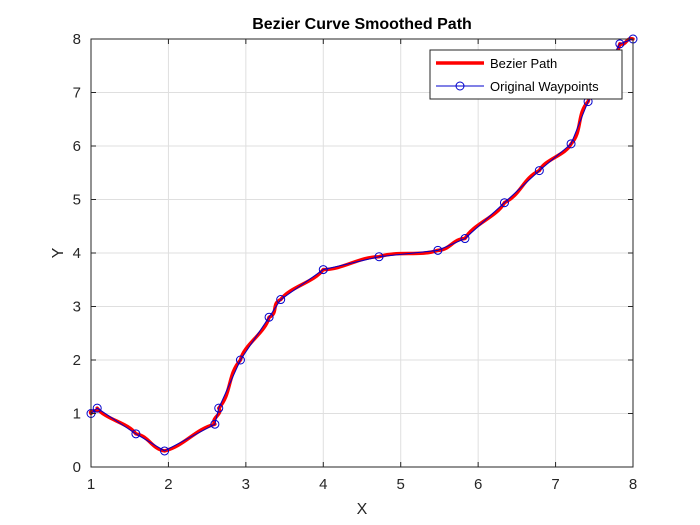  I want to click on legend-waypoints-label: Original Waypoints, so click(544, 86).